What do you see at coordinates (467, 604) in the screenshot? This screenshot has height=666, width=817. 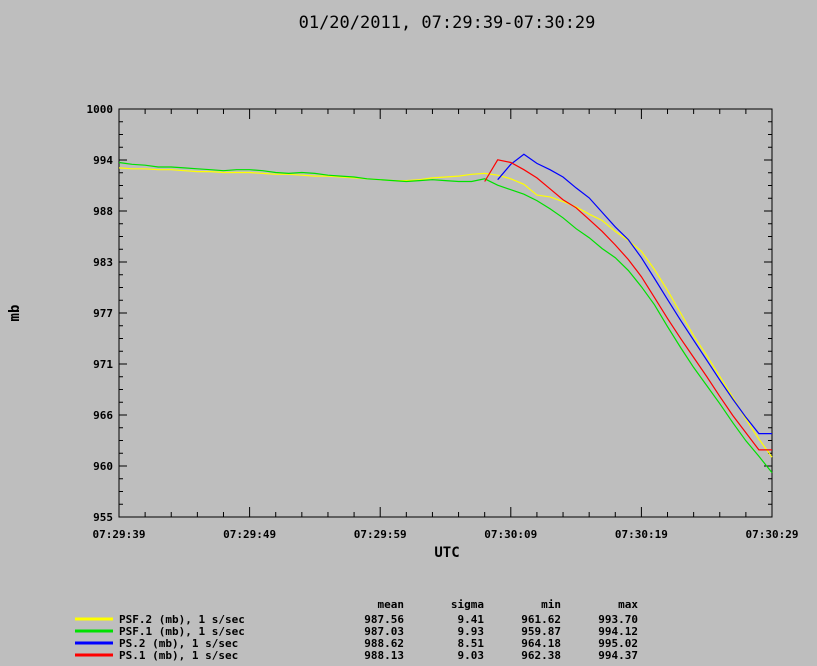 I see `stats-header: sigma` at bounding box center [467, 604].